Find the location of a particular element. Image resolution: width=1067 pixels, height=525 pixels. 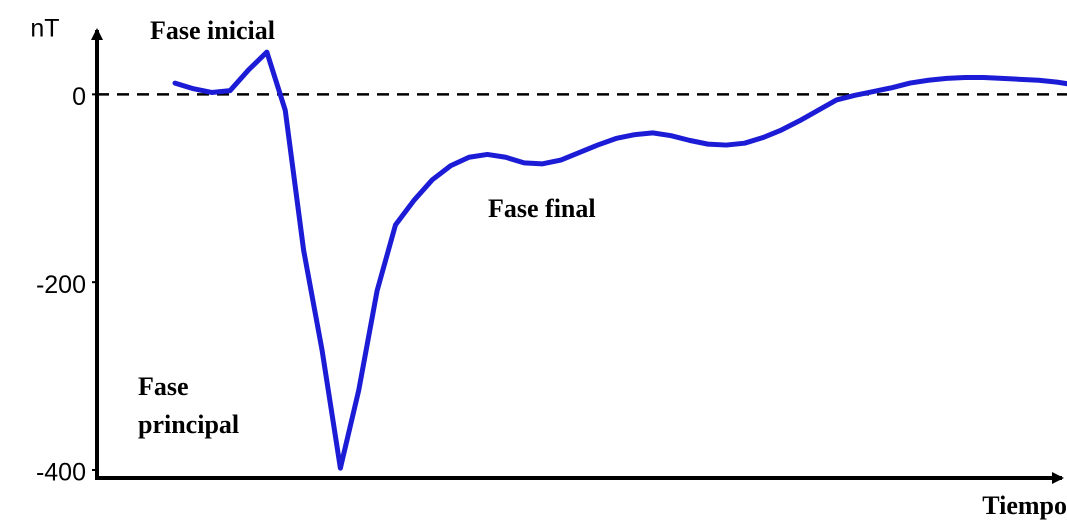

annotation: Fase principal is located at coordinates (189, 405).